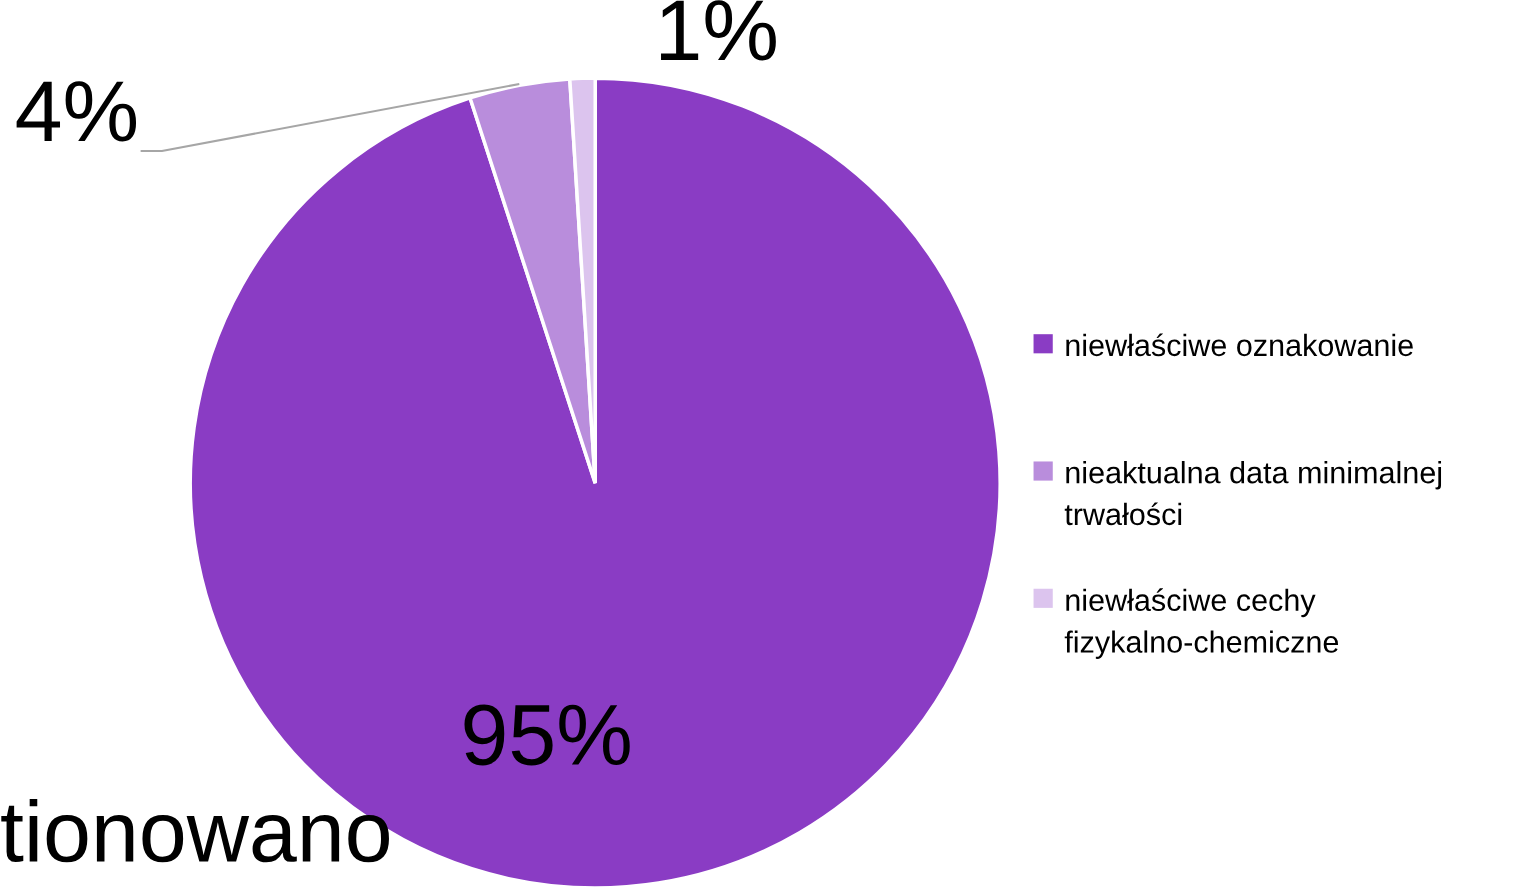 This screenshot has height=890, width=1538. I want to click on legend-label: niewłaściwe cechy fizykalno-chemiczne, so click(1201, 623).